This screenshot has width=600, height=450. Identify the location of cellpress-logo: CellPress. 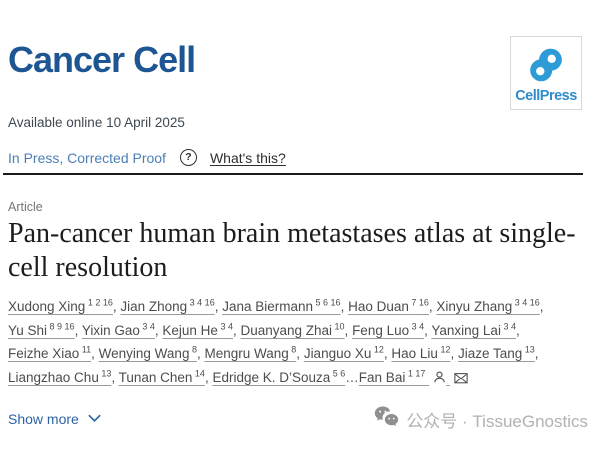
(546, 73).